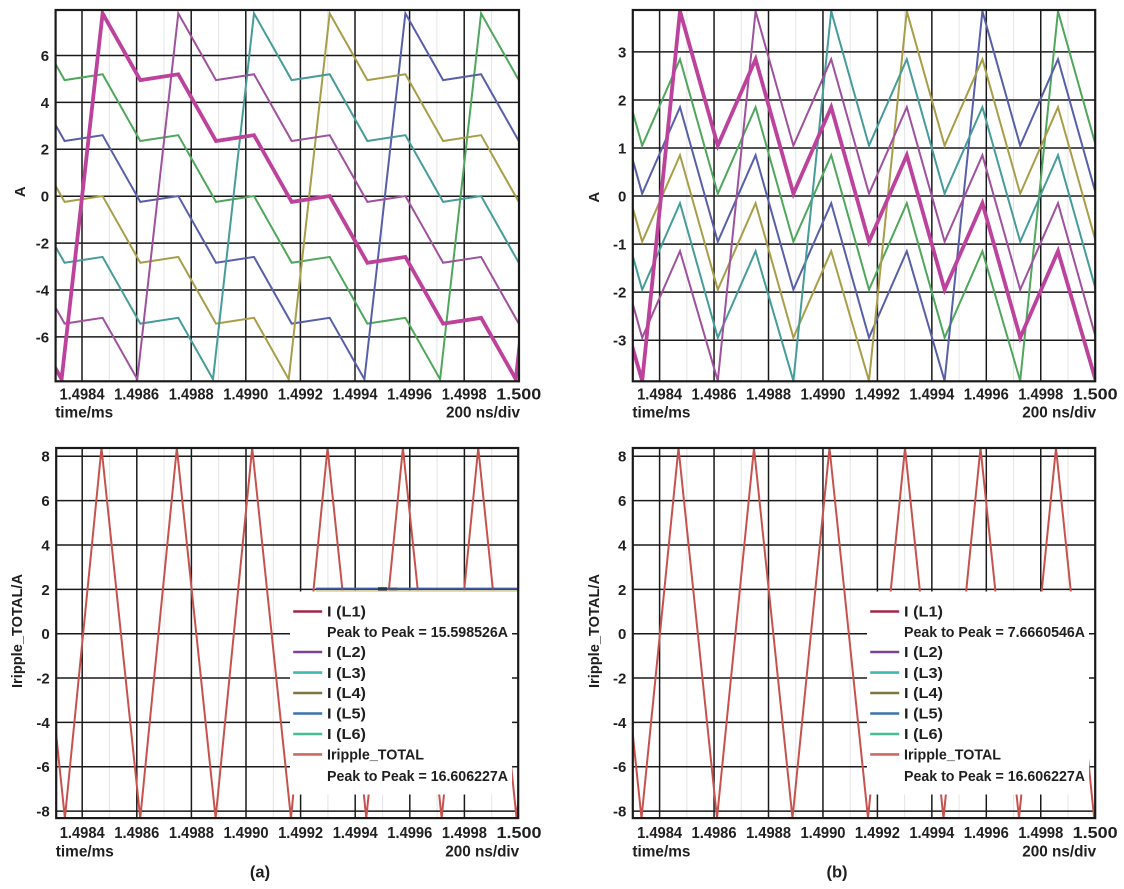 The image size is (1124, 889). I want to click on svg-text: (b), so click(836, 873).